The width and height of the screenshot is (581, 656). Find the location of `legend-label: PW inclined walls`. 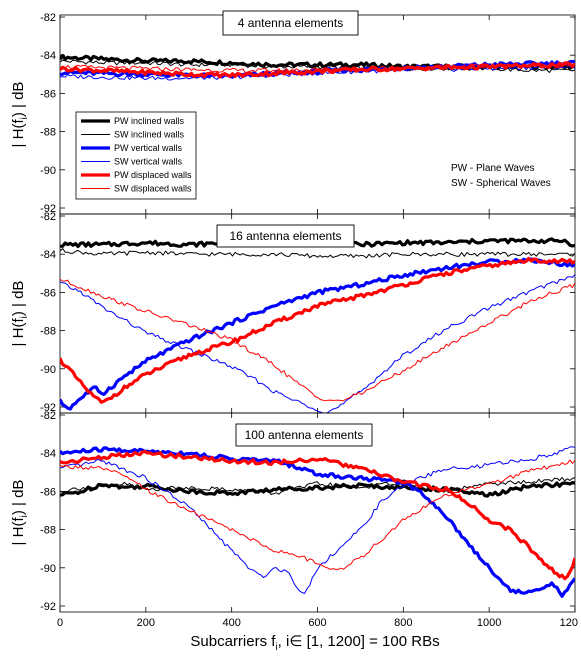

legend-label: PW inclined walls is located at coordinates (149, 121).